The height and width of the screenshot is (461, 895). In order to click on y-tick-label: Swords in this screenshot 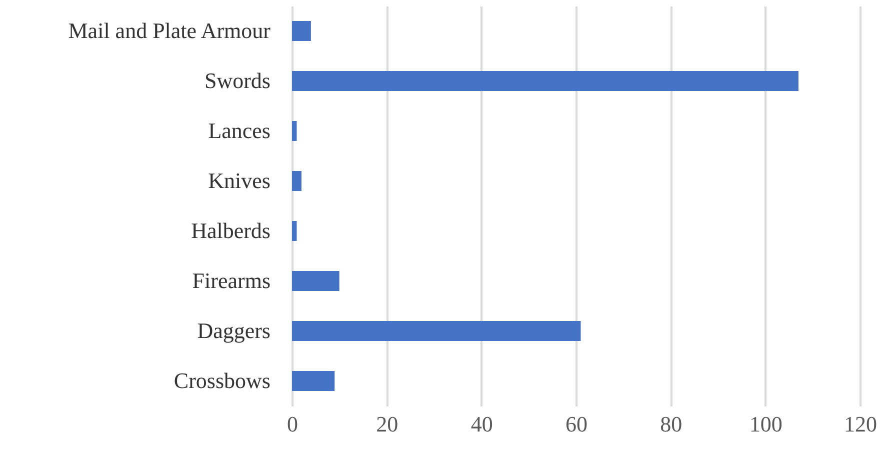, I will do `click(237, 80)`.